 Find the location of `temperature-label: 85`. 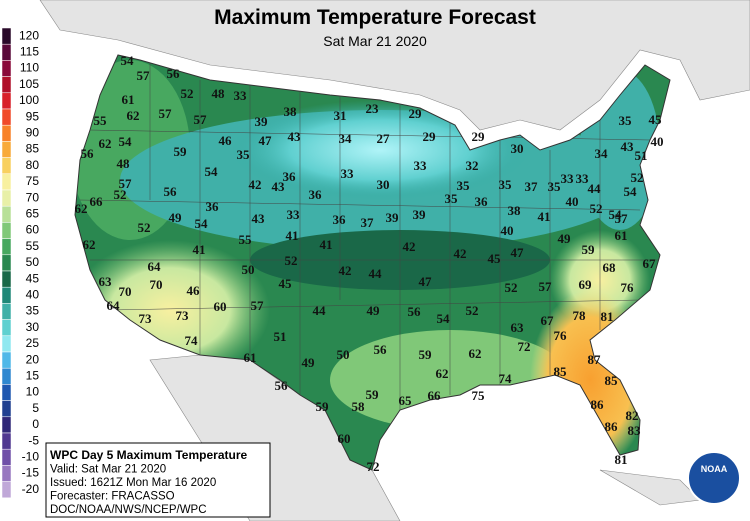

temperature-label: 85 is located at coordinates (612, 380).